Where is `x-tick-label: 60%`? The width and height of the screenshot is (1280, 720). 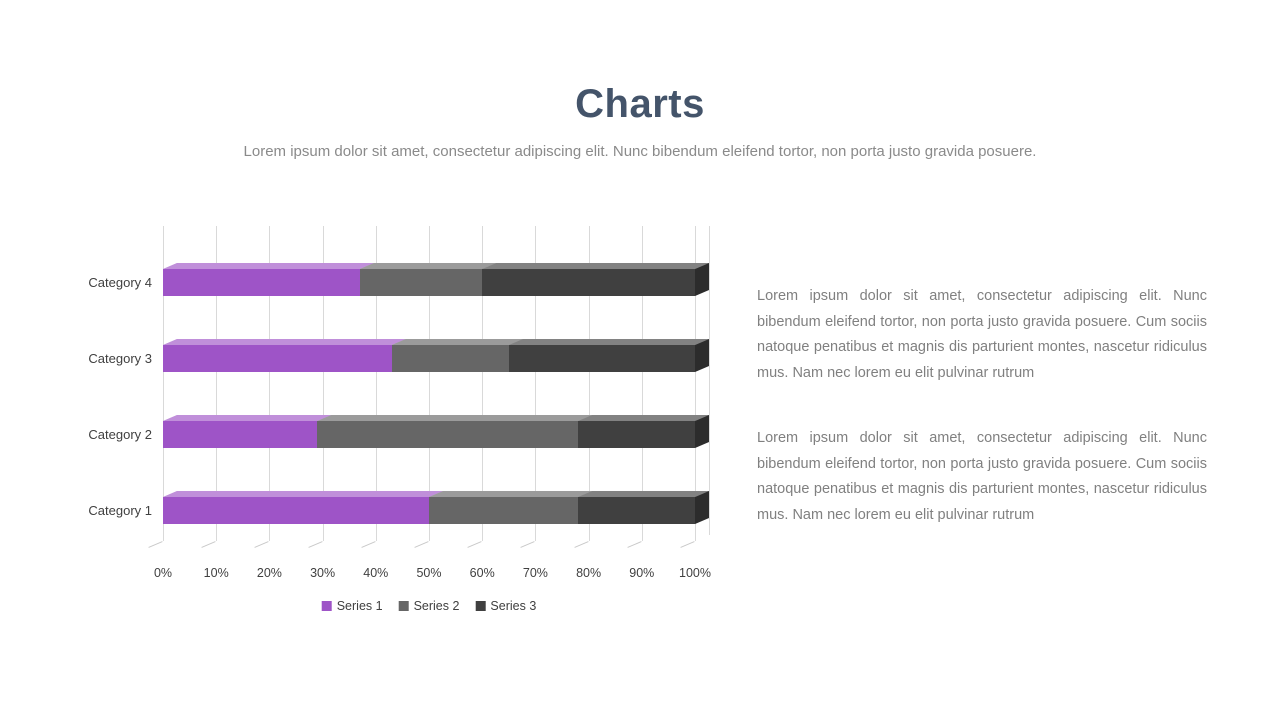 x-tick-label: 60% is located at coordinates (482, 573).